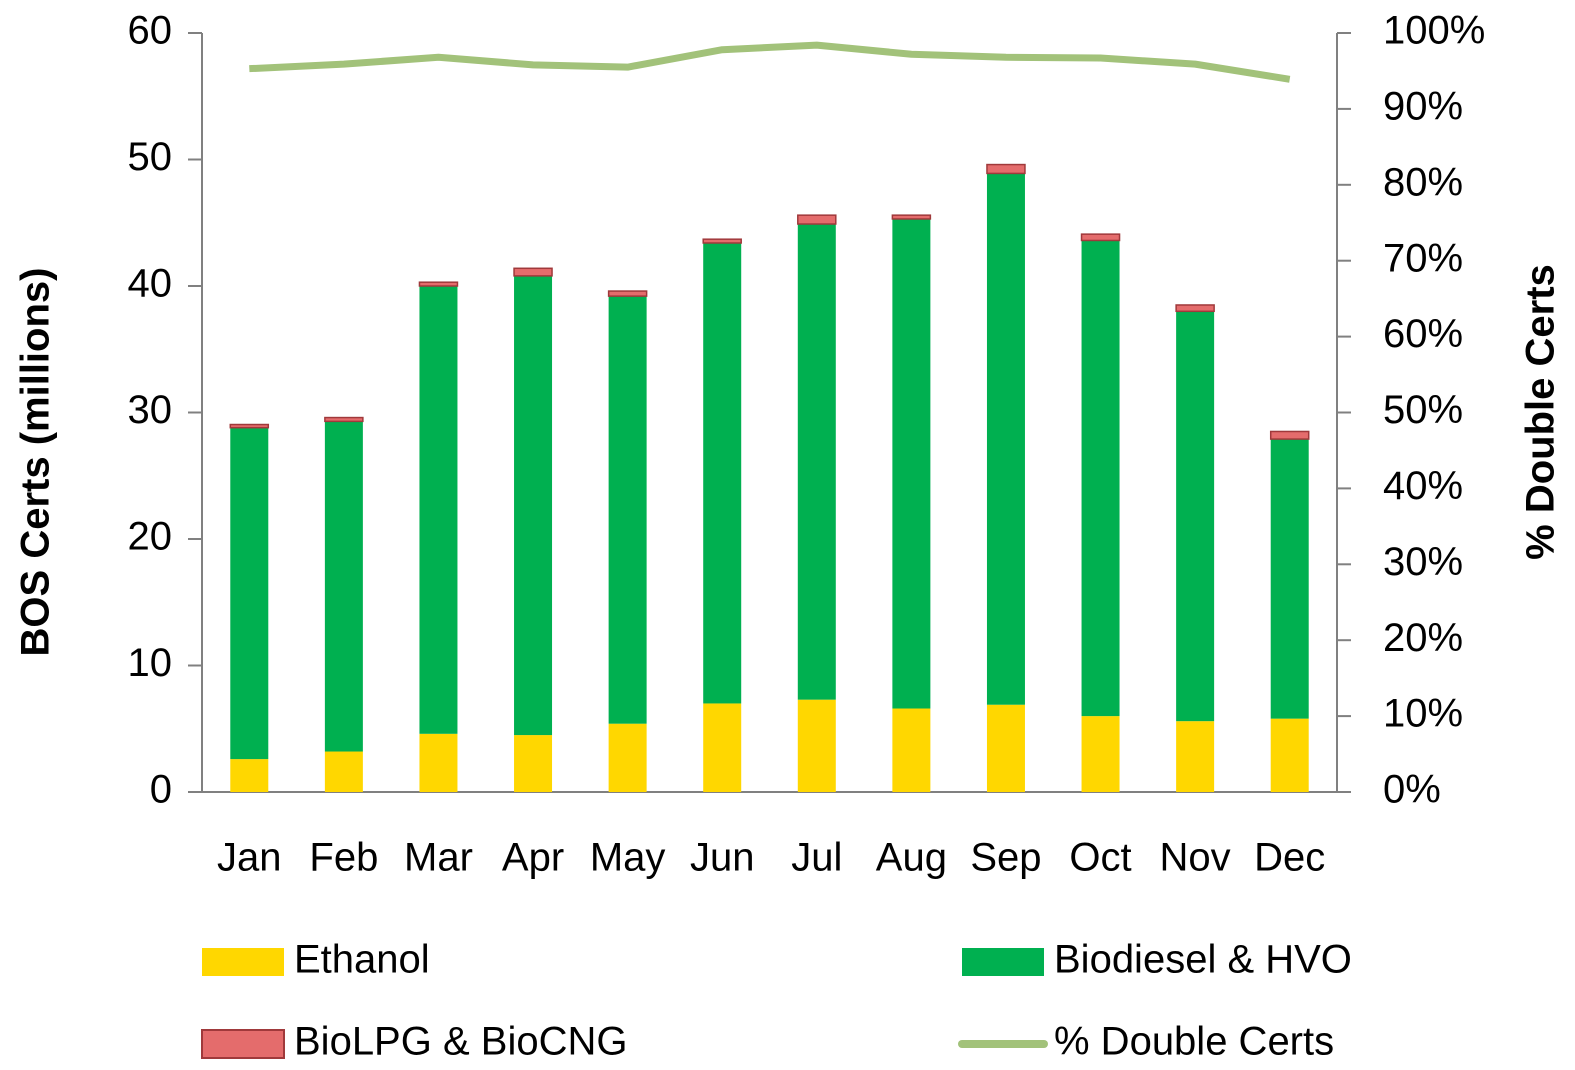  What do you see at coordinates (150, 410) in the screenshot?
I see `y-tick-label: 30` at bounding box center [150, 410].